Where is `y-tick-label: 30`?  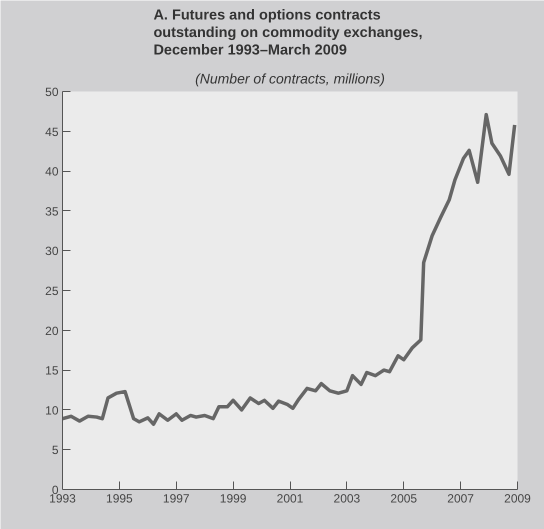 y-tick-label: 30 is located at coordinates (52, 251).